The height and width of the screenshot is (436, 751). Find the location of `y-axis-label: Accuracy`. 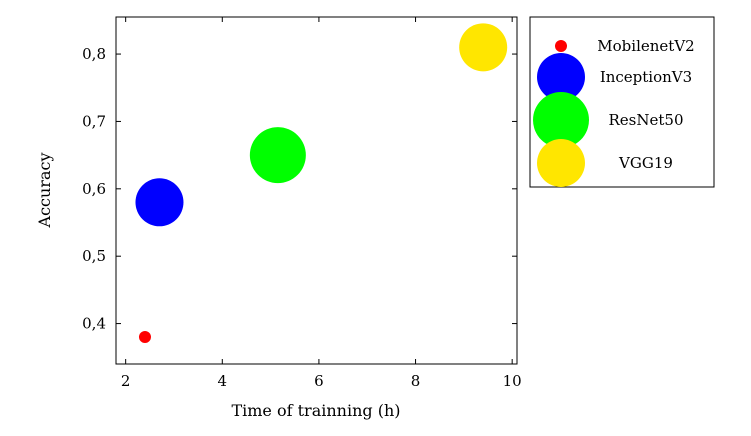

y-axis-label: Accuracy is located at coordinates (44, 191).